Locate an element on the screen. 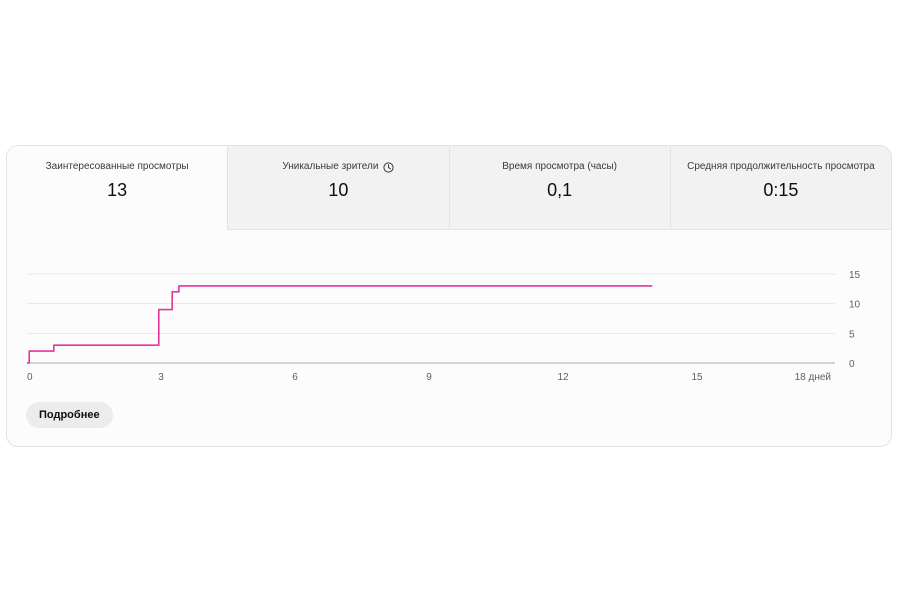 The image size is (900, 592). x-tick-label: 6 is located at coordinates (295, 377).